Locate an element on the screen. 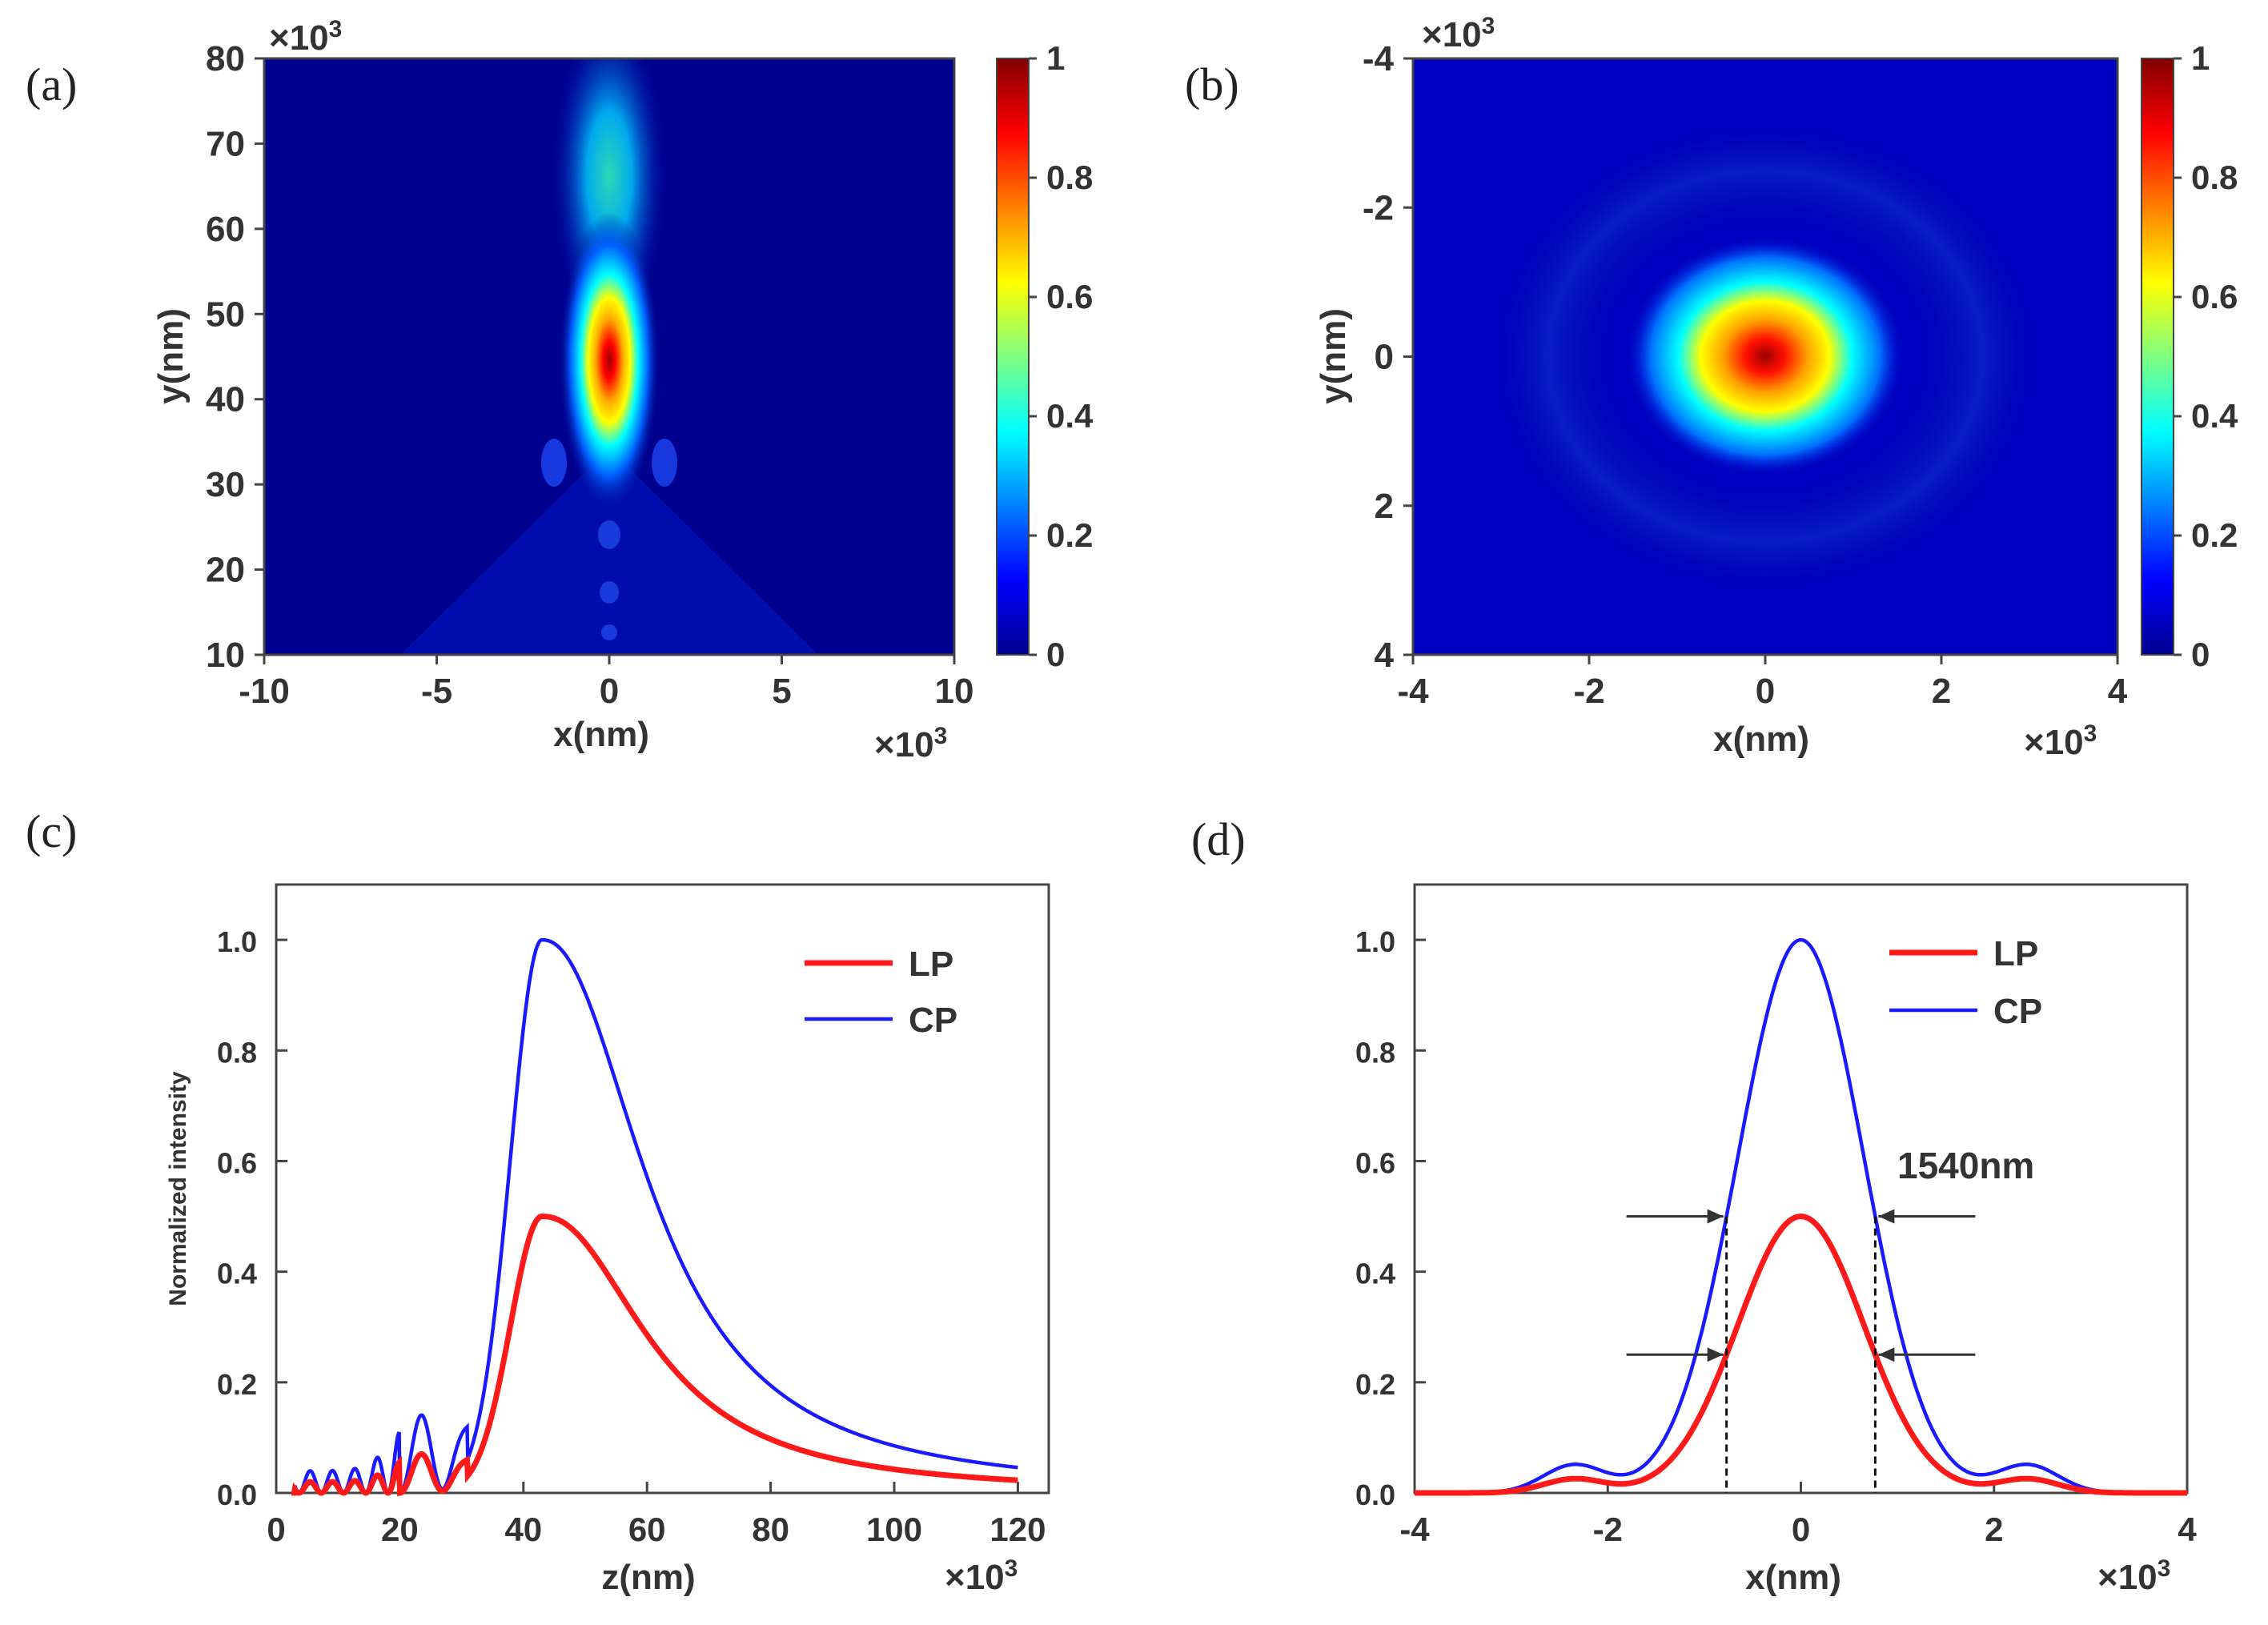 Image resolution: width=2268 pixels, height=1625 pixels. panel-d-y-tick-label: 0.8 is located at coordinates (1375, 1052).